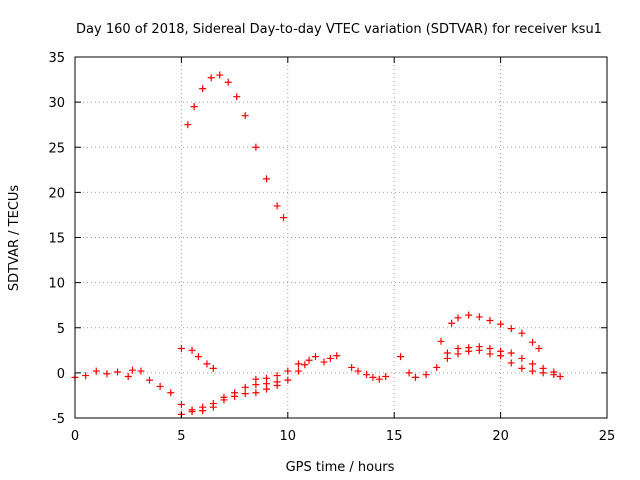 The width and height of the screenshot is (640, 480). What do you see at coordinates (14, 238) in the screenshot?
I see `y-axis-label: SDTVAR / TECUs` at bounding box center [14, 238].